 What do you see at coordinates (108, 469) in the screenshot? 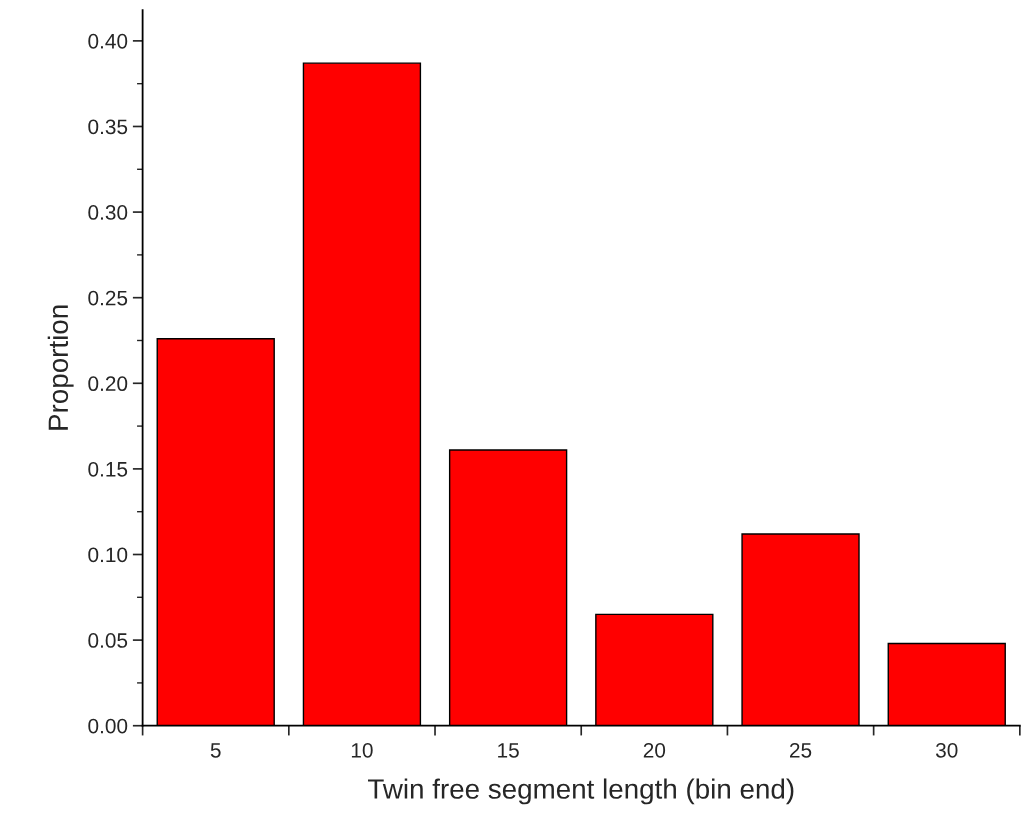
I see `y-tick-label: 0.15` at bounding box center [108, 469].